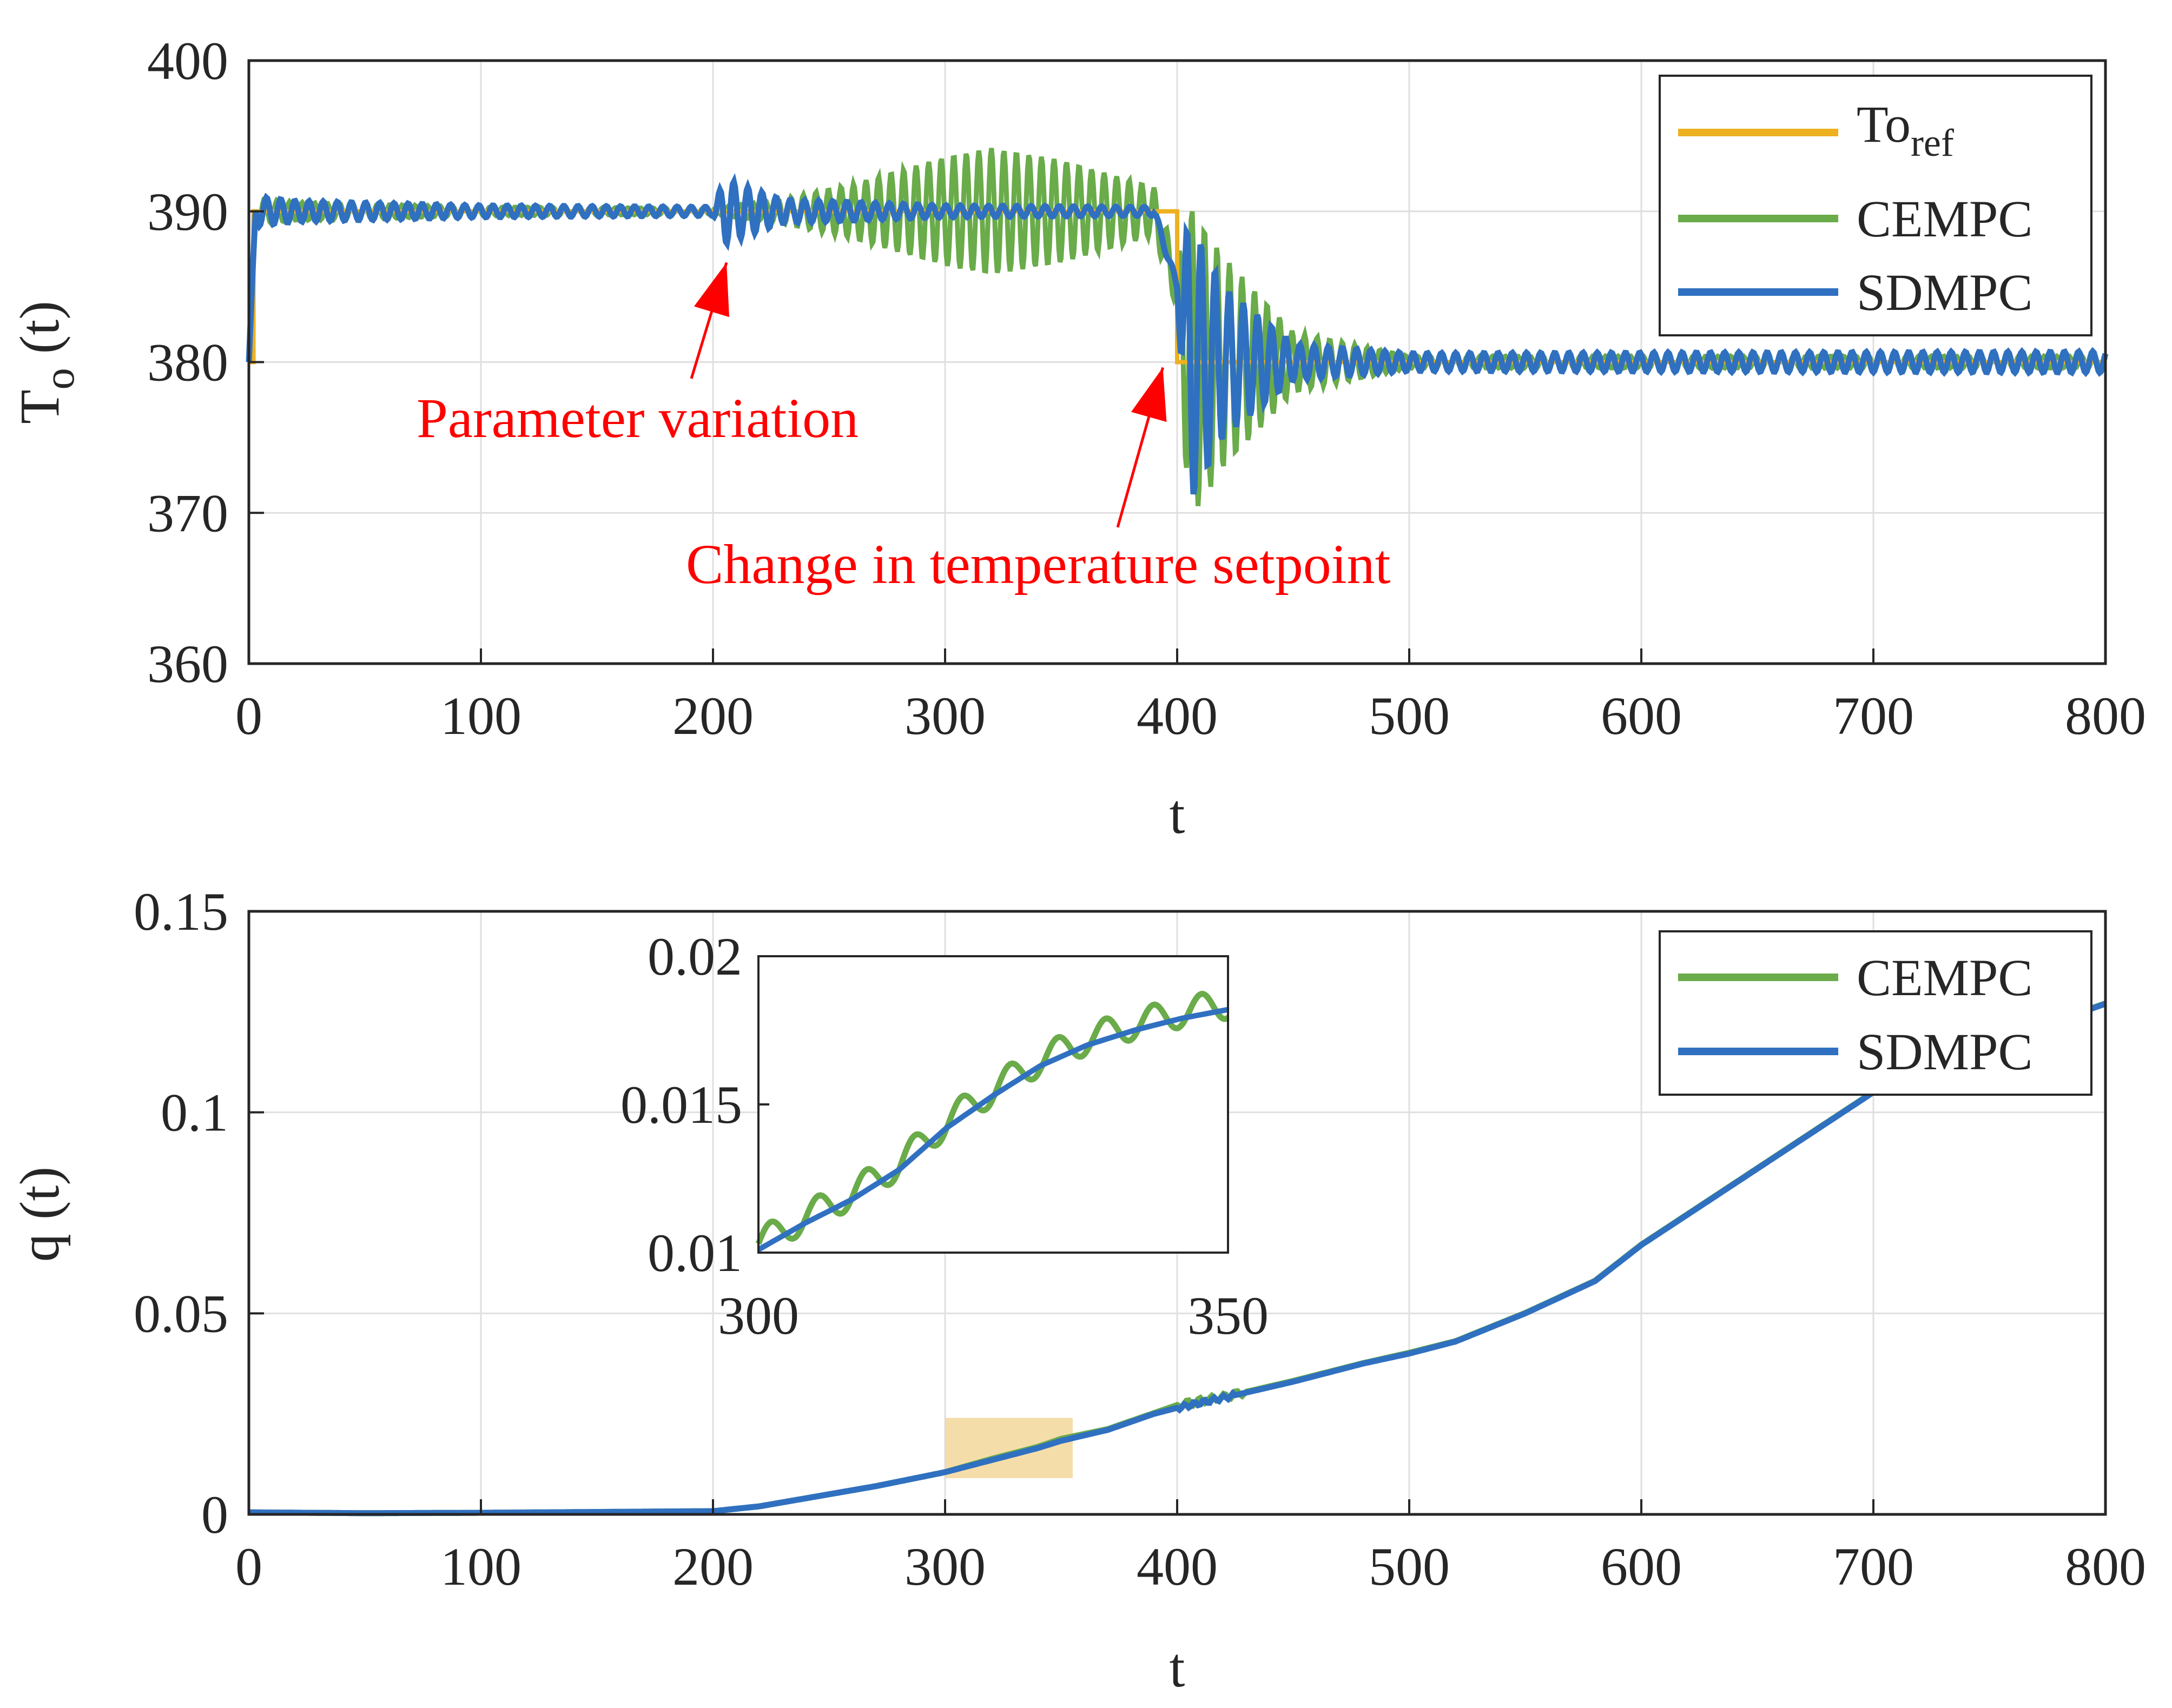 The width and height of the screenshot is (2172, 1708). Describe the element at coordinates (1905, 129) in the screenshot. I see `legend-label-toref: Toref` at that location.